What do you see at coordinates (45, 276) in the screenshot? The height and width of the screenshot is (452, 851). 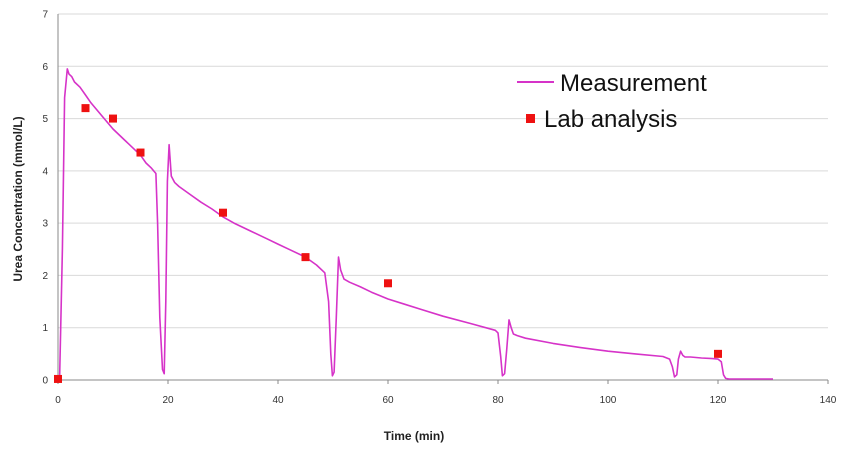 I see `y-tick-label: 2` at bounding box center [45, 276].